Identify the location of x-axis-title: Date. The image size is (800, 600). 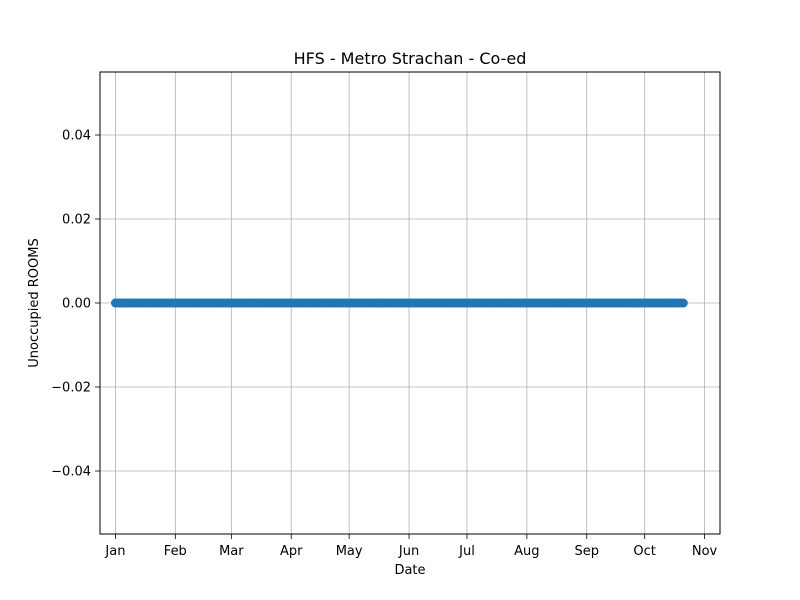
(409, 570).